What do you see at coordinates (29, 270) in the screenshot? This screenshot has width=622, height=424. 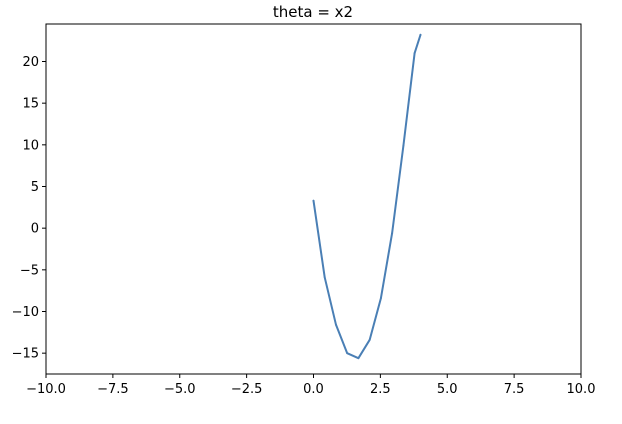 I see `y-tick-label: −5` at bounding box center [29, 270].